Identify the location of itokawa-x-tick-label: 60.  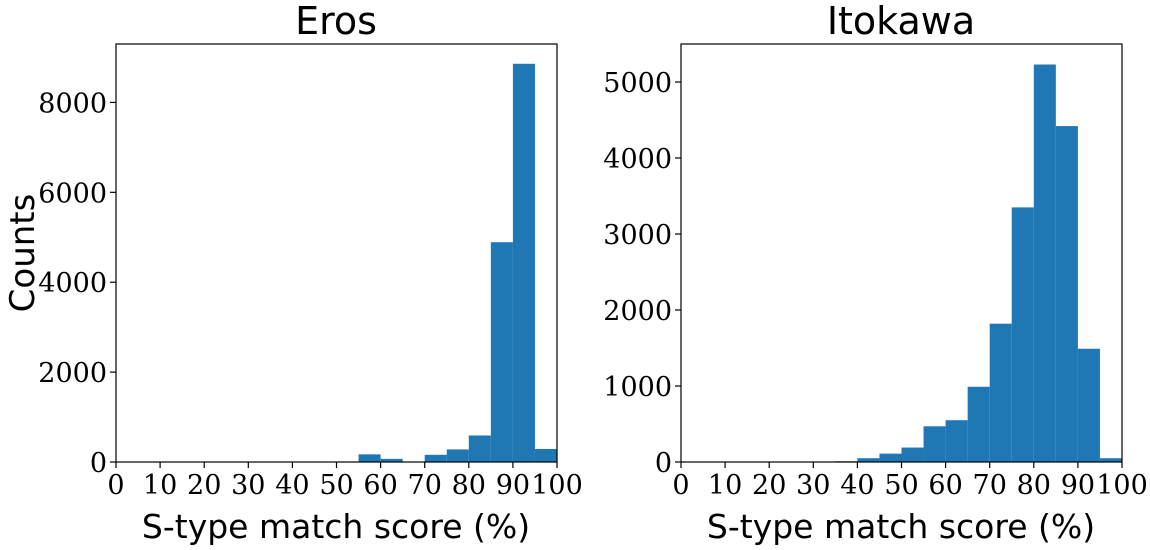
(945, 485).